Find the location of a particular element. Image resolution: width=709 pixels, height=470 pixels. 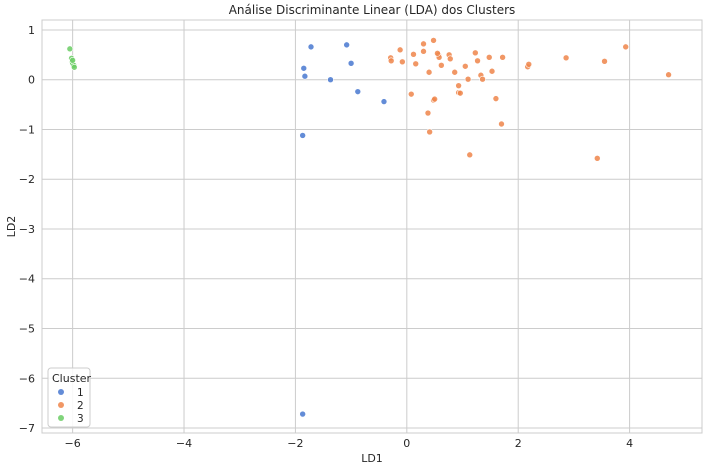

x-tick-label: 2 is located at coordinates (518, 443).